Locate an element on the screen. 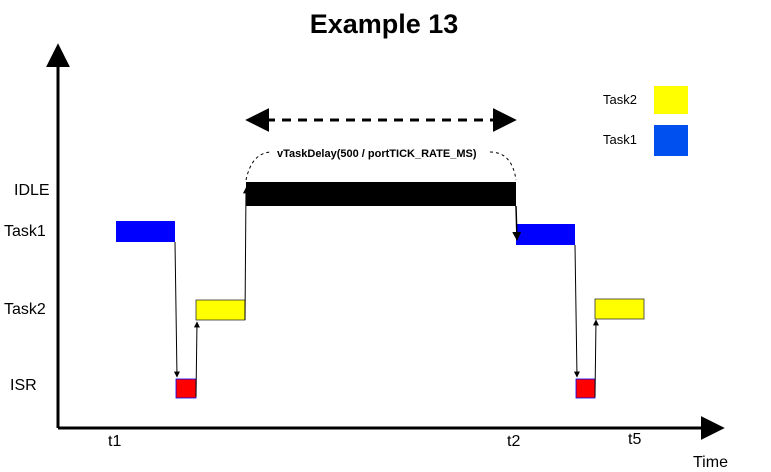 The image size is (771, 472). delay-annotation: vTaskDelay(500 / portTICK_RATE_MS) is located at coordinates (377, 154).